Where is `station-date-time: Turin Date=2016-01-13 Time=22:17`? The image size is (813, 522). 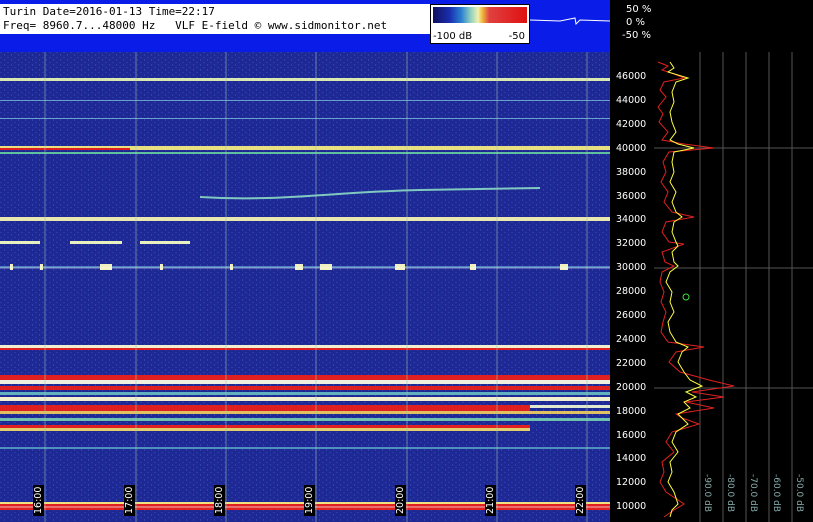
station-date-time: Turin Date=2016-01-13 Time=22:17 is located at coordinates (109, 11).